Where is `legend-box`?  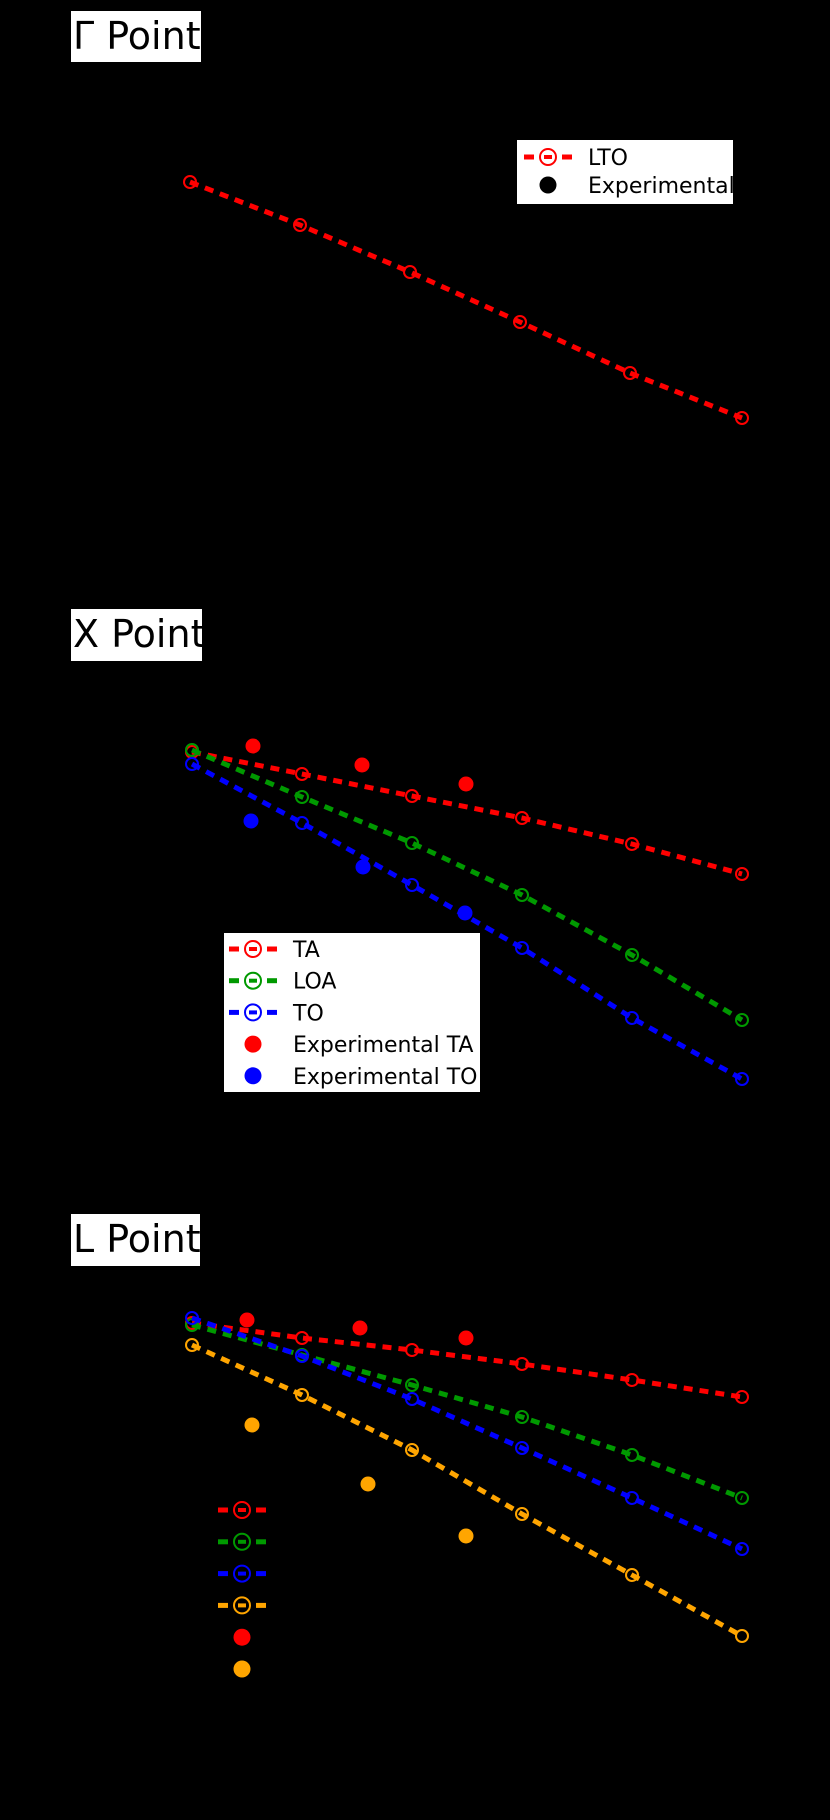 legend-box is located at coordinates (352, 1012).